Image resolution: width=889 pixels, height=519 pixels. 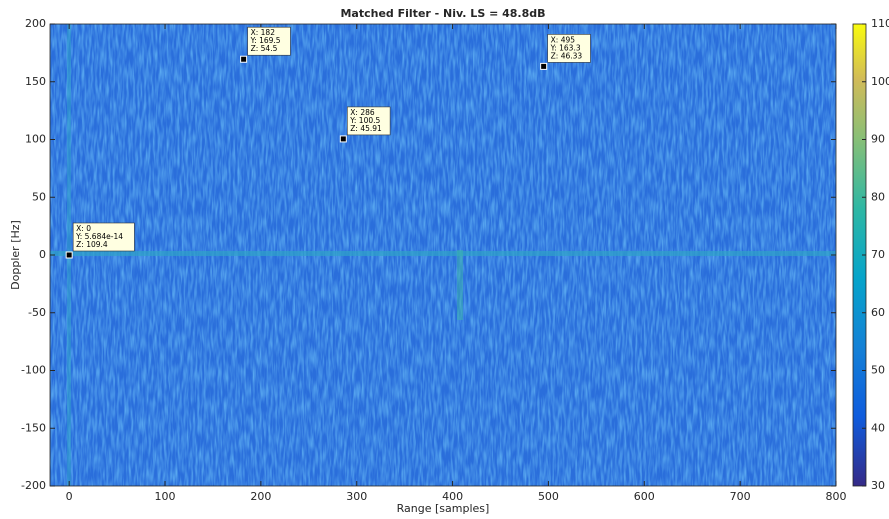 I want to click on colorbar-tick-label: 60, so click(x=878, y=312).